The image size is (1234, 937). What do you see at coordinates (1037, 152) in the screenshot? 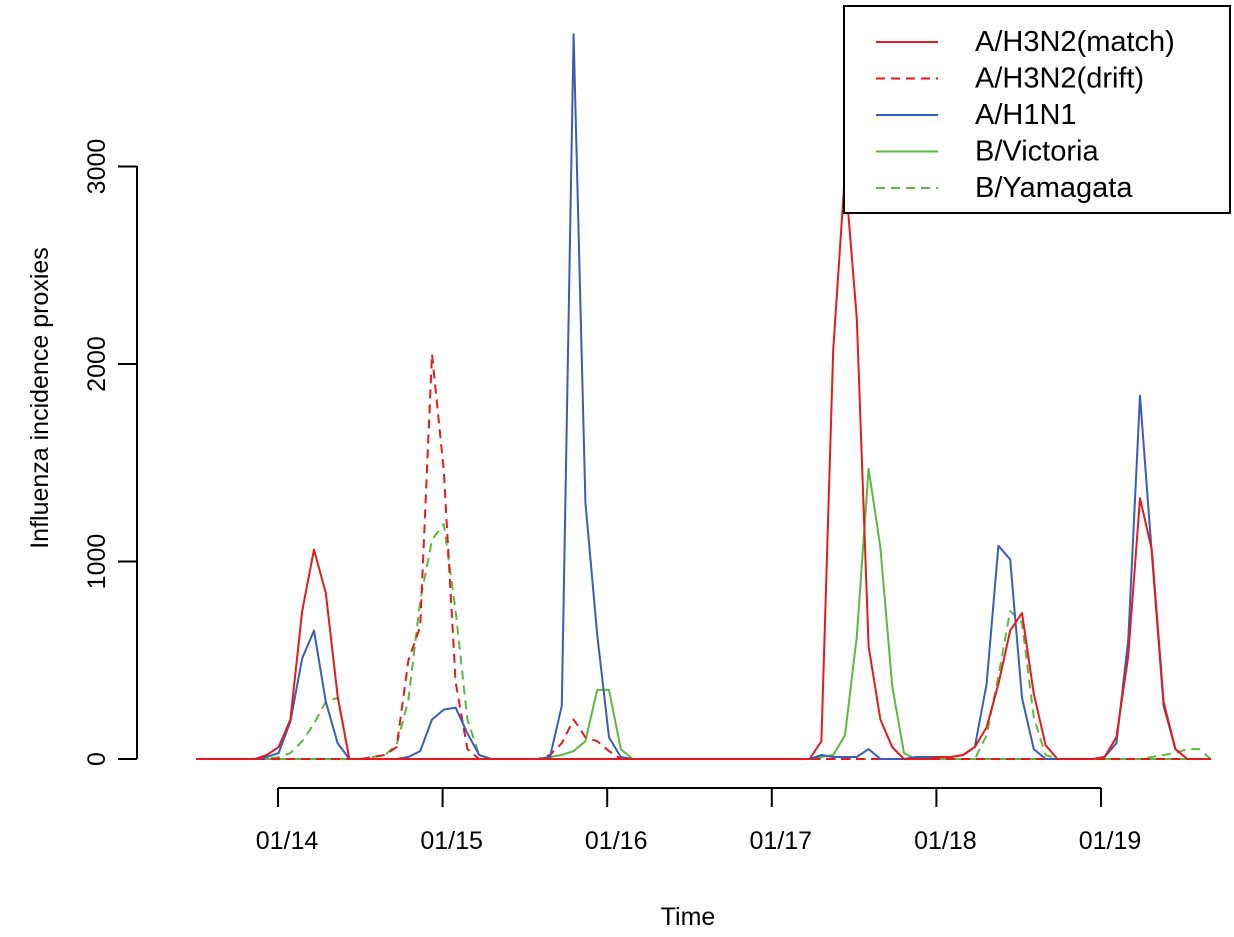
I see `legend-label: B/Victoria` at bounding box center [1037, 152].